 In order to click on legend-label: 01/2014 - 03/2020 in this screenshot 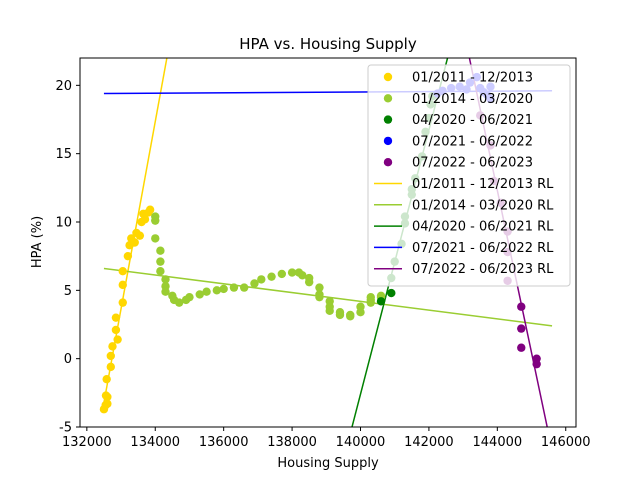, I will do `click(472, 99)`.